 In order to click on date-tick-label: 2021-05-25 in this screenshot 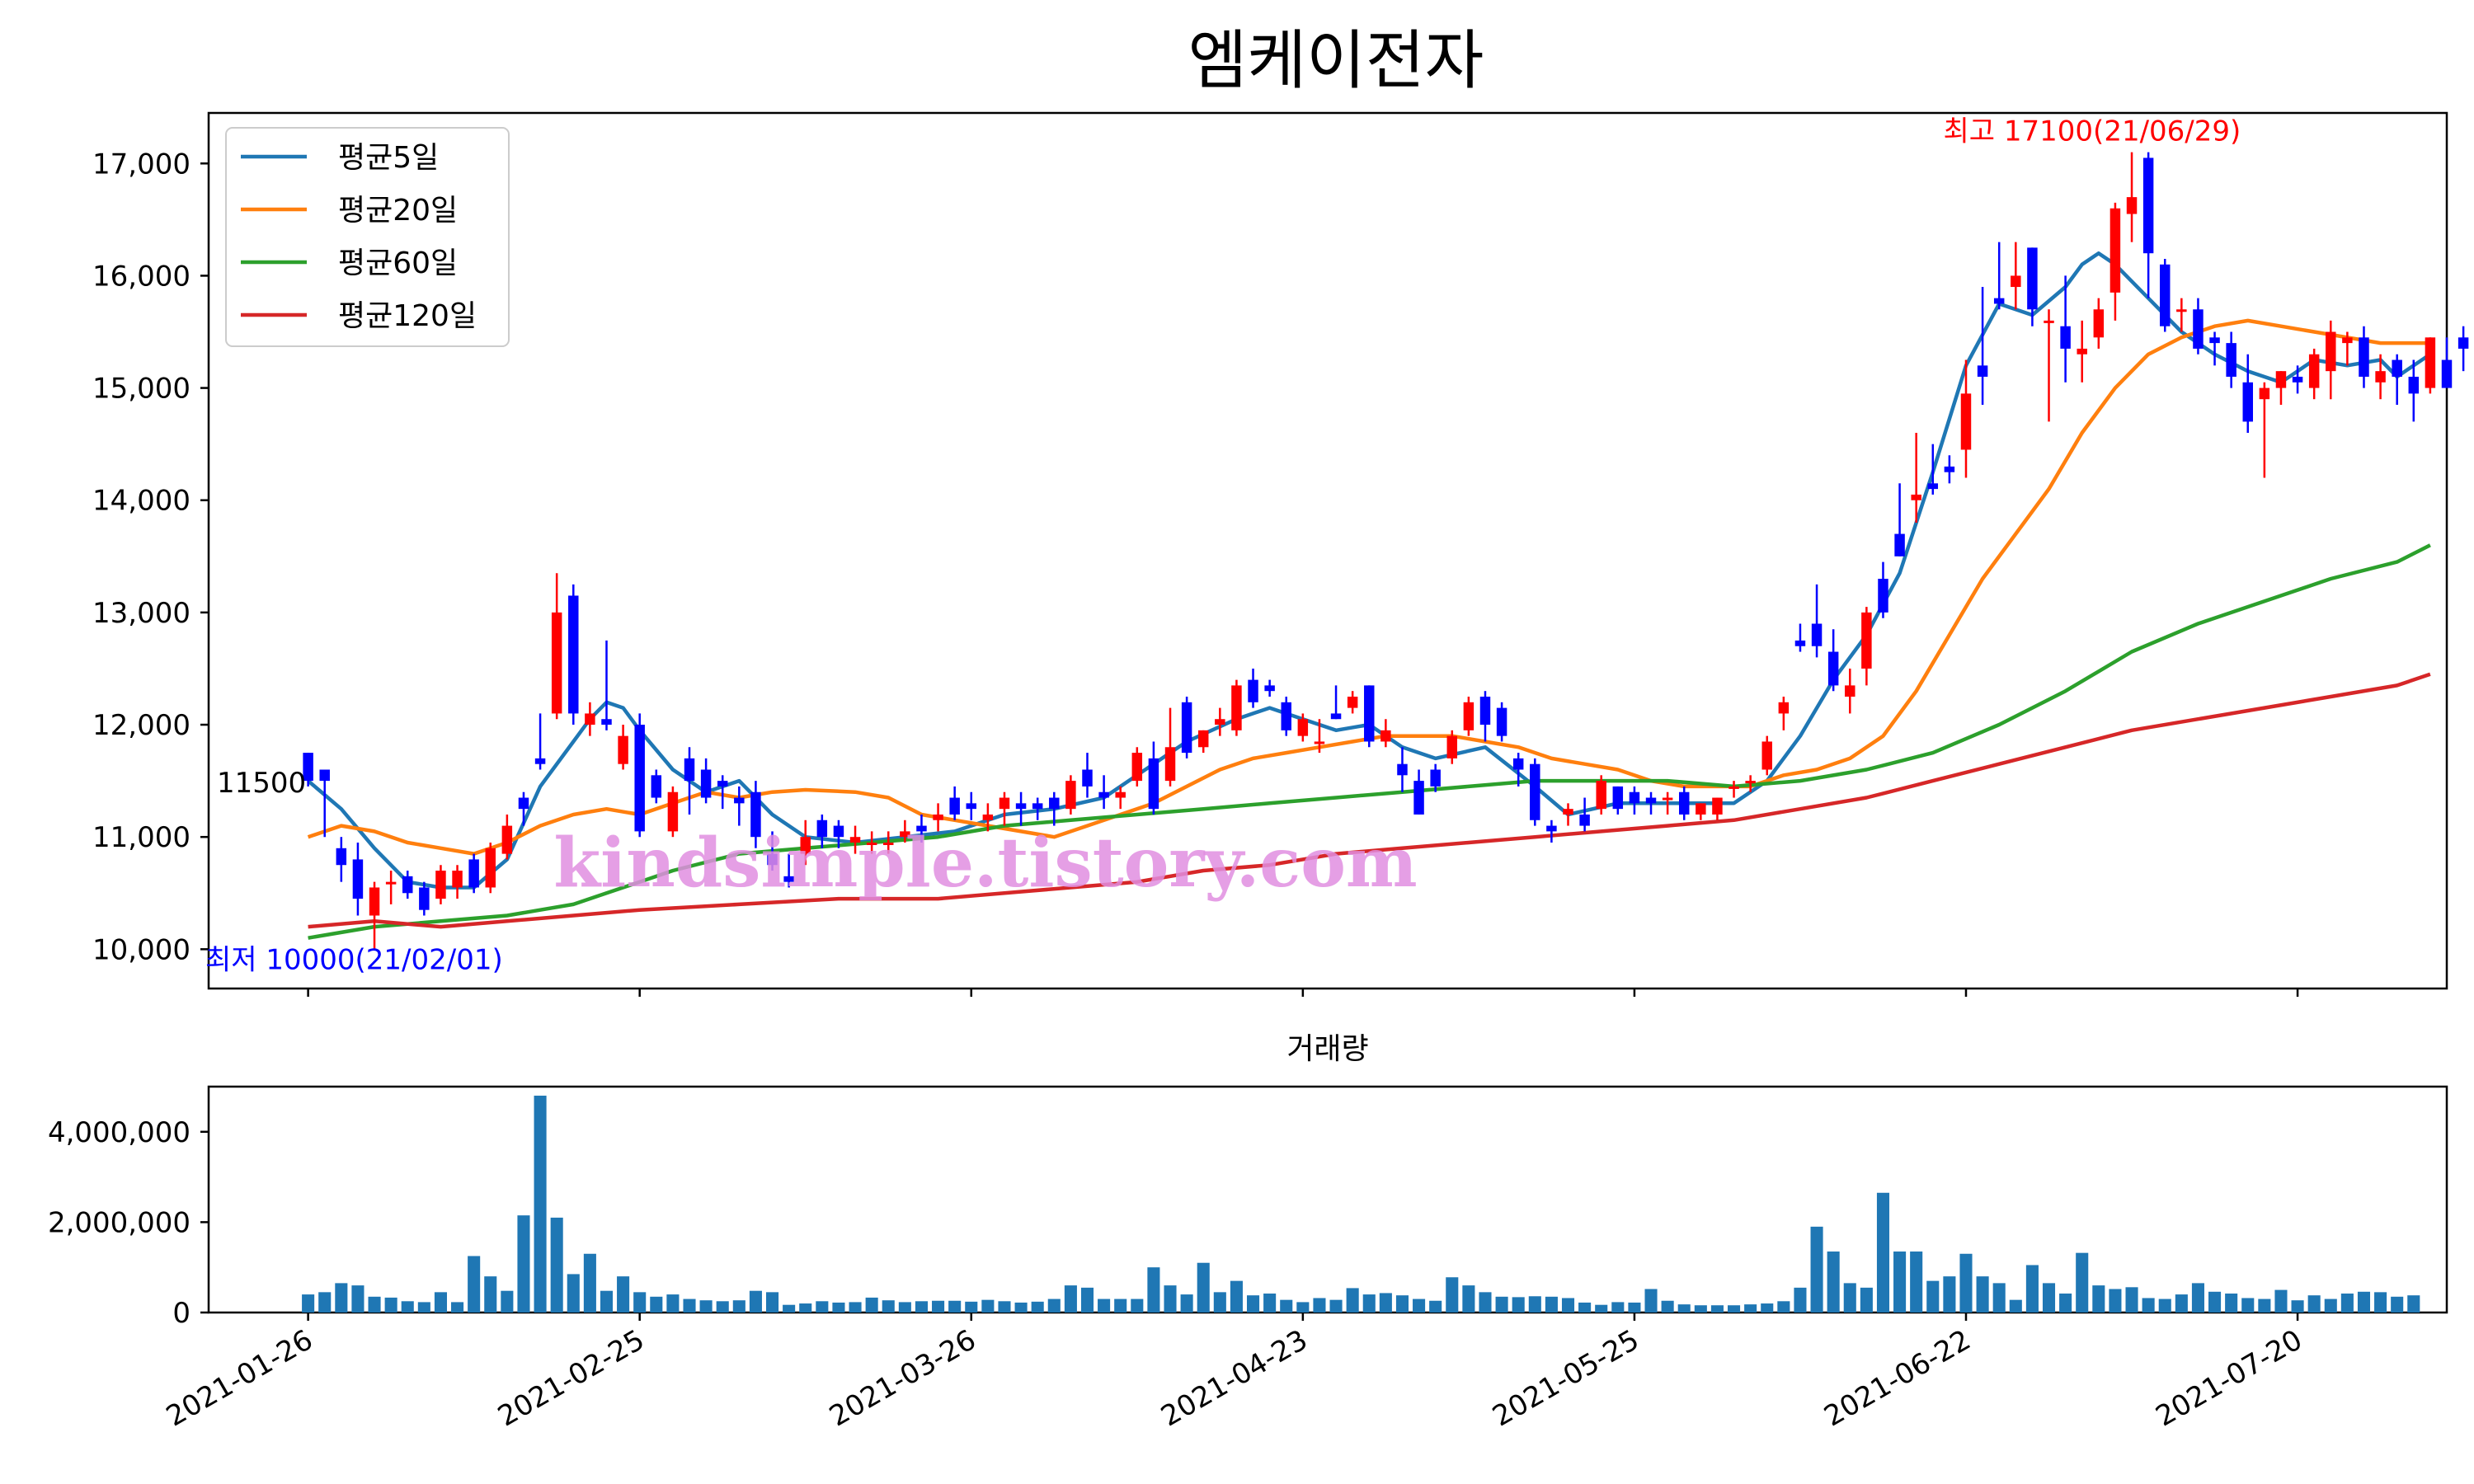, I will do `click(1565, 1378)`.